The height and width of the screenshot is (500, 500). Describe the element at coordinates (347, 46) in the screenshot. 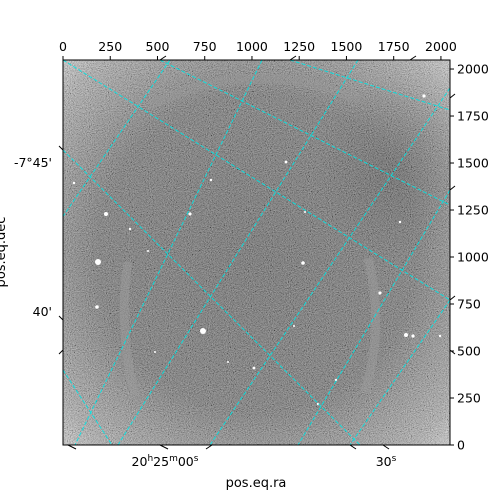

I see `x-pixel-tick-label-6: 1500` at that location.